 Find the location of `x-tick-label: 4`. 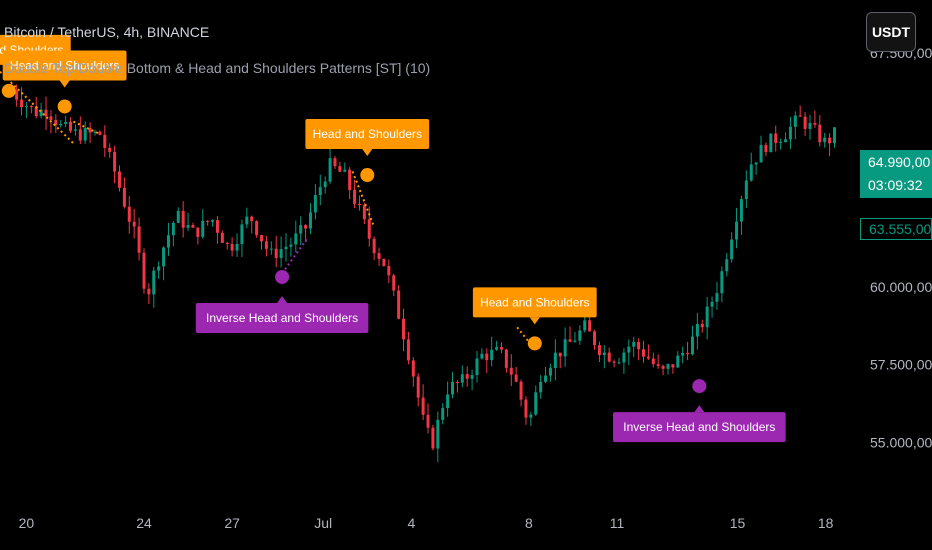

x-tick-label: 4 is located at coordinates (411, 523).